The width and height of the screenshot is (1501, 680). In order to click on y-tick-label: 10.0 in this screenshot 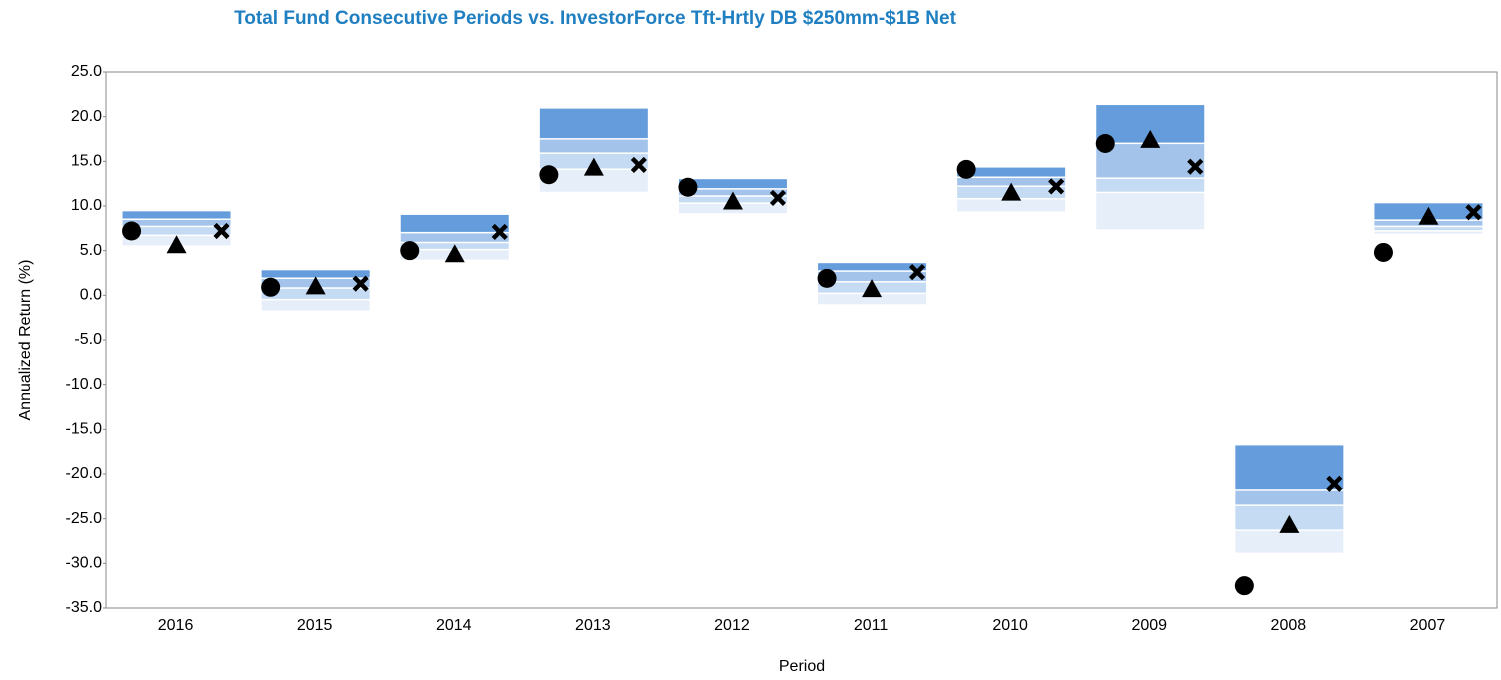, I will do `click(86, 205)`.